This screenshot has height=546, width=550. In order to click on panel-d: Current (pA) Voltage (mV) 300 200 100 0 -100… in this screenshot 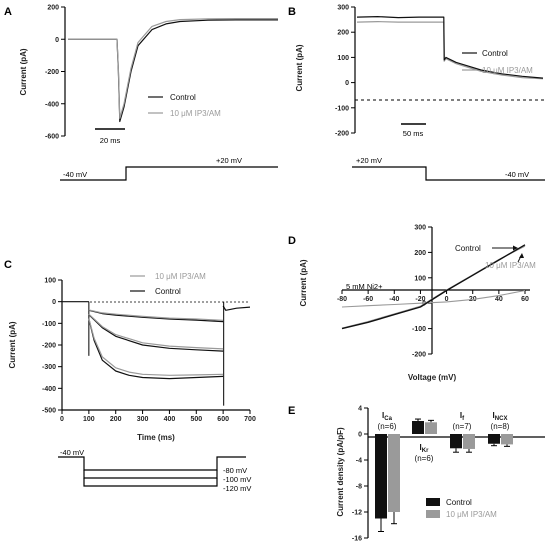, I will do `click(417, 304)`.